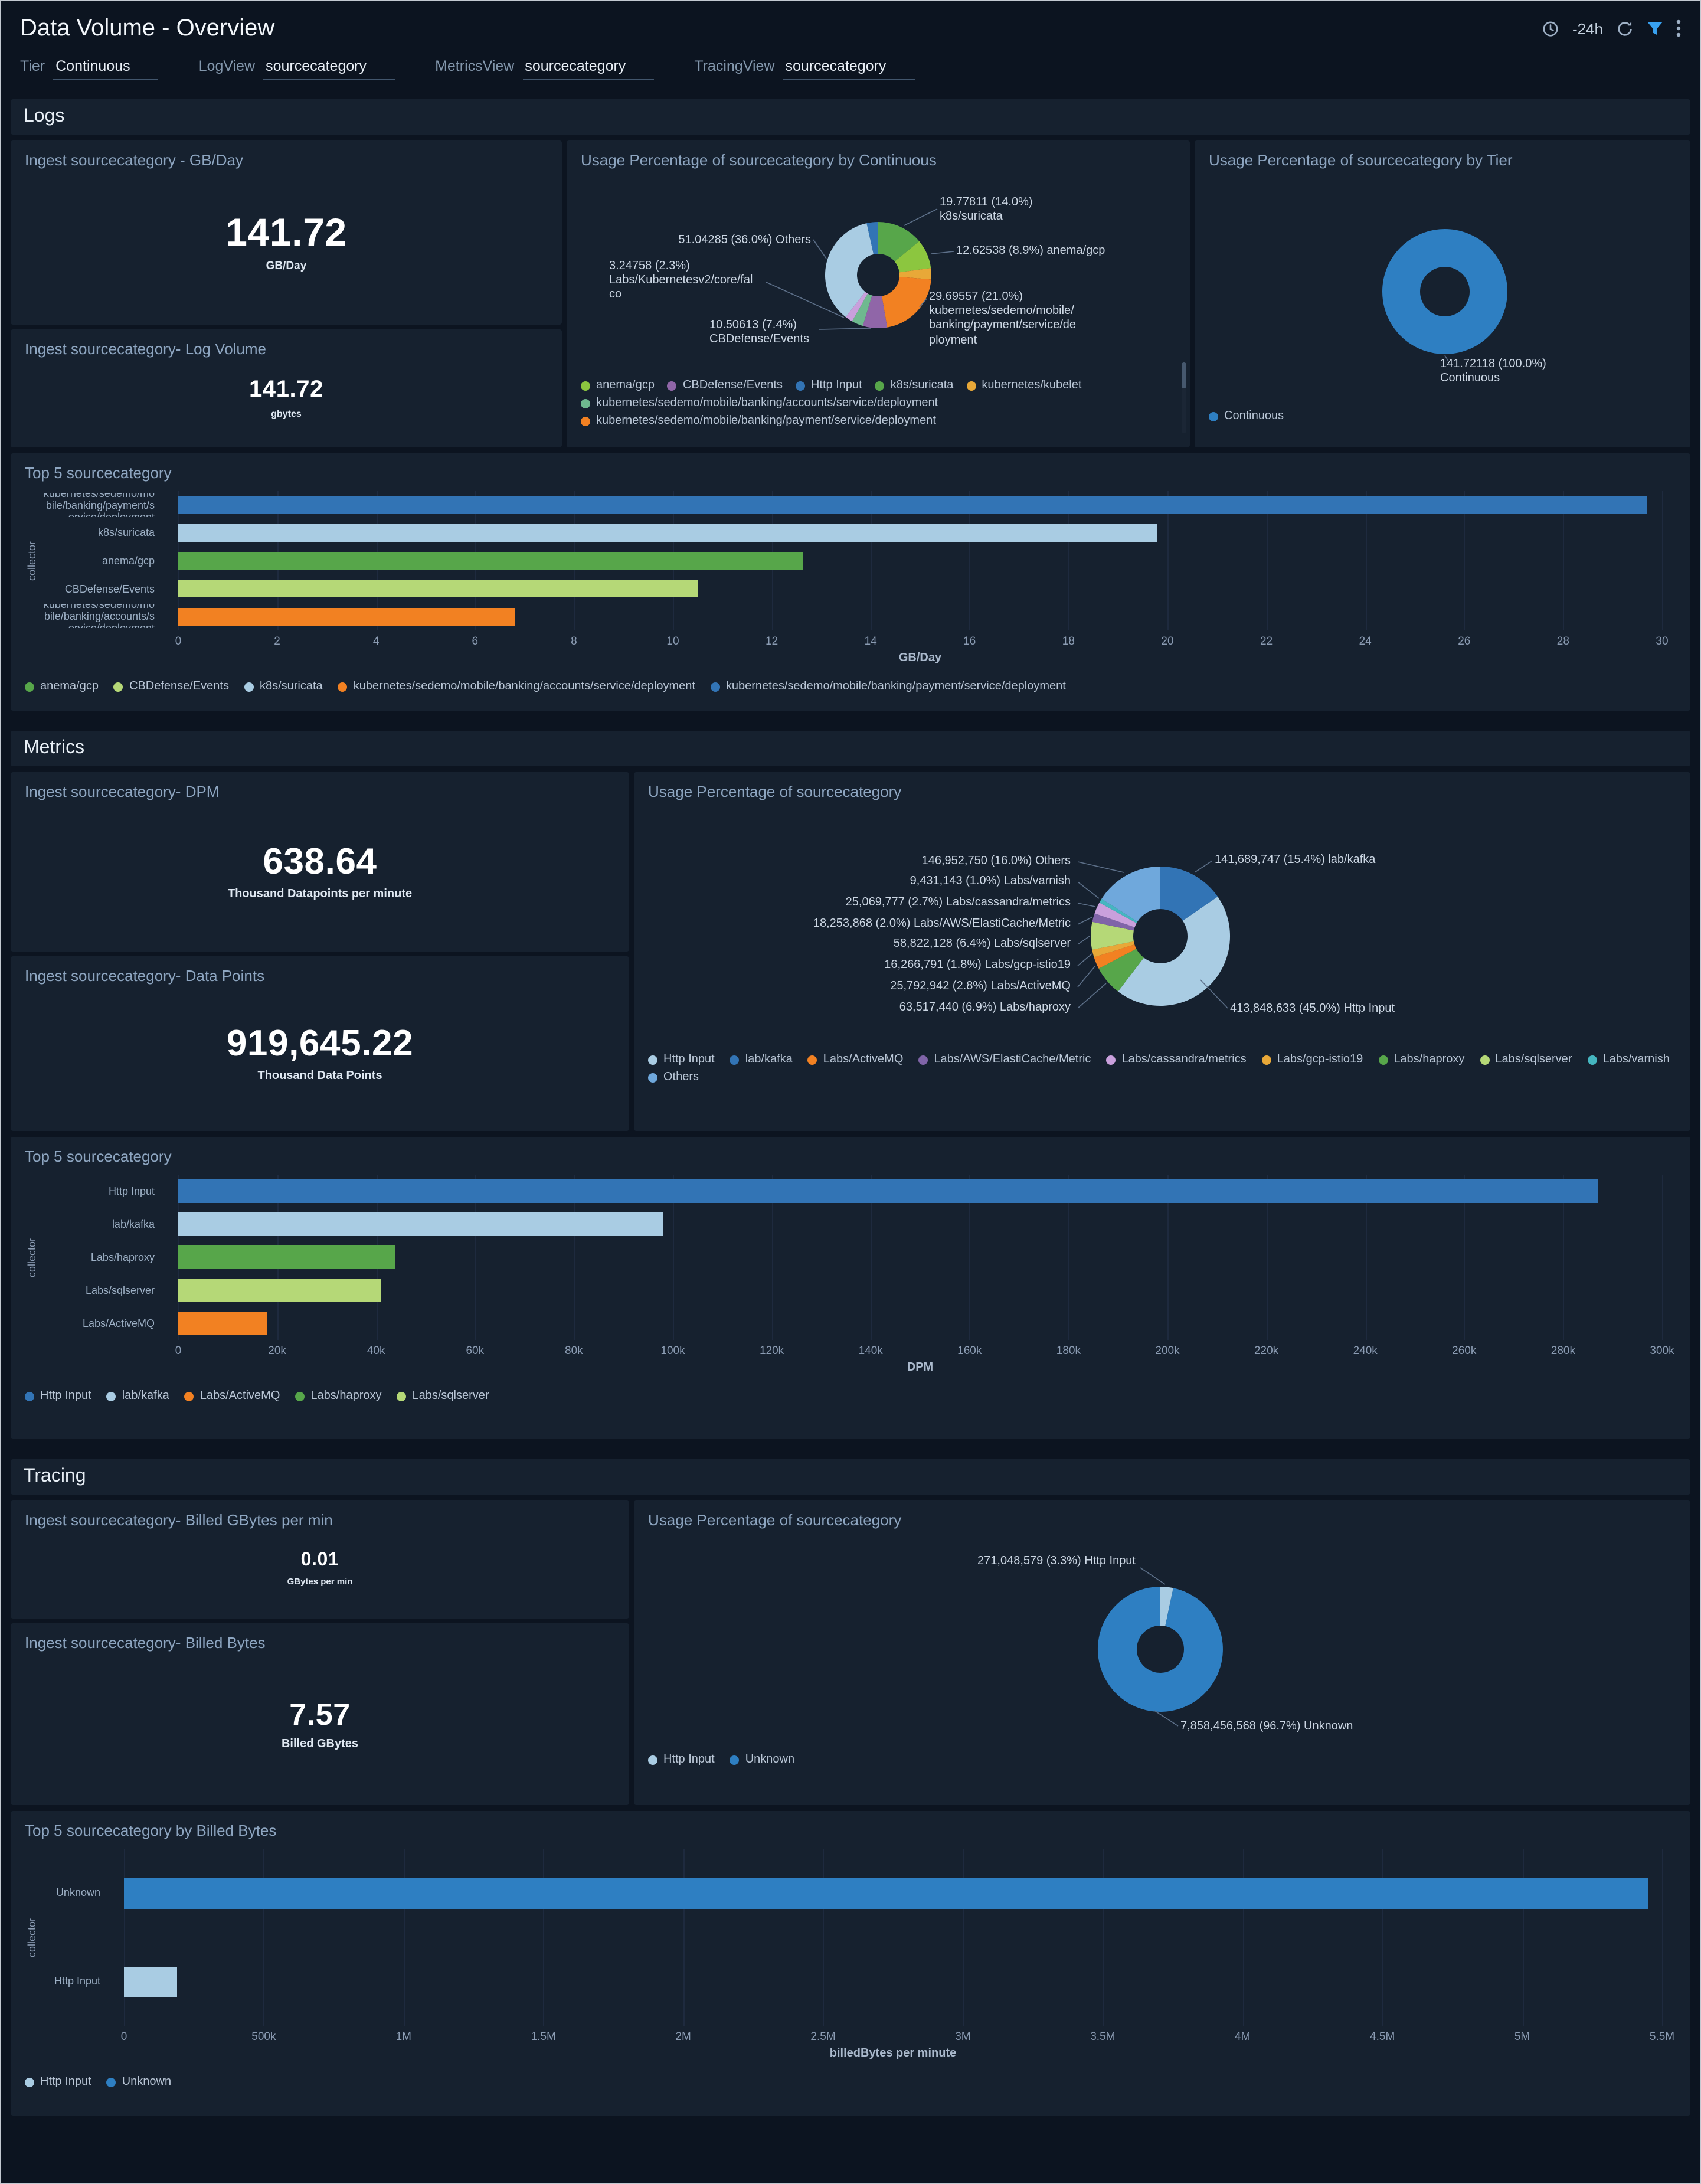 The height and width of the screenshot is (2184, 1701). I want to click on legend-item: Labs/cassandra/metrics, so click(1176, 1059).